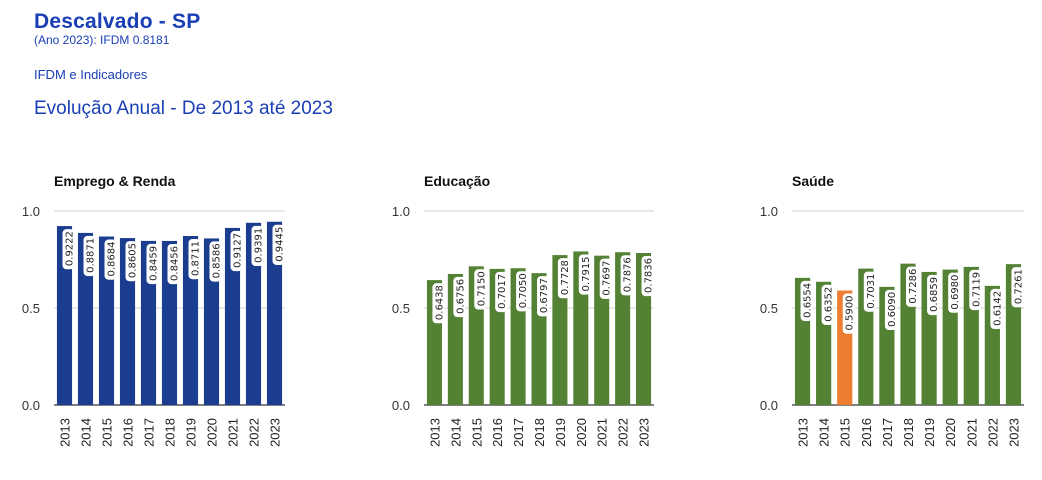 This screenshot has height=480, width=1042. I want to click on data-label: 0.6797, so click(543, 296).